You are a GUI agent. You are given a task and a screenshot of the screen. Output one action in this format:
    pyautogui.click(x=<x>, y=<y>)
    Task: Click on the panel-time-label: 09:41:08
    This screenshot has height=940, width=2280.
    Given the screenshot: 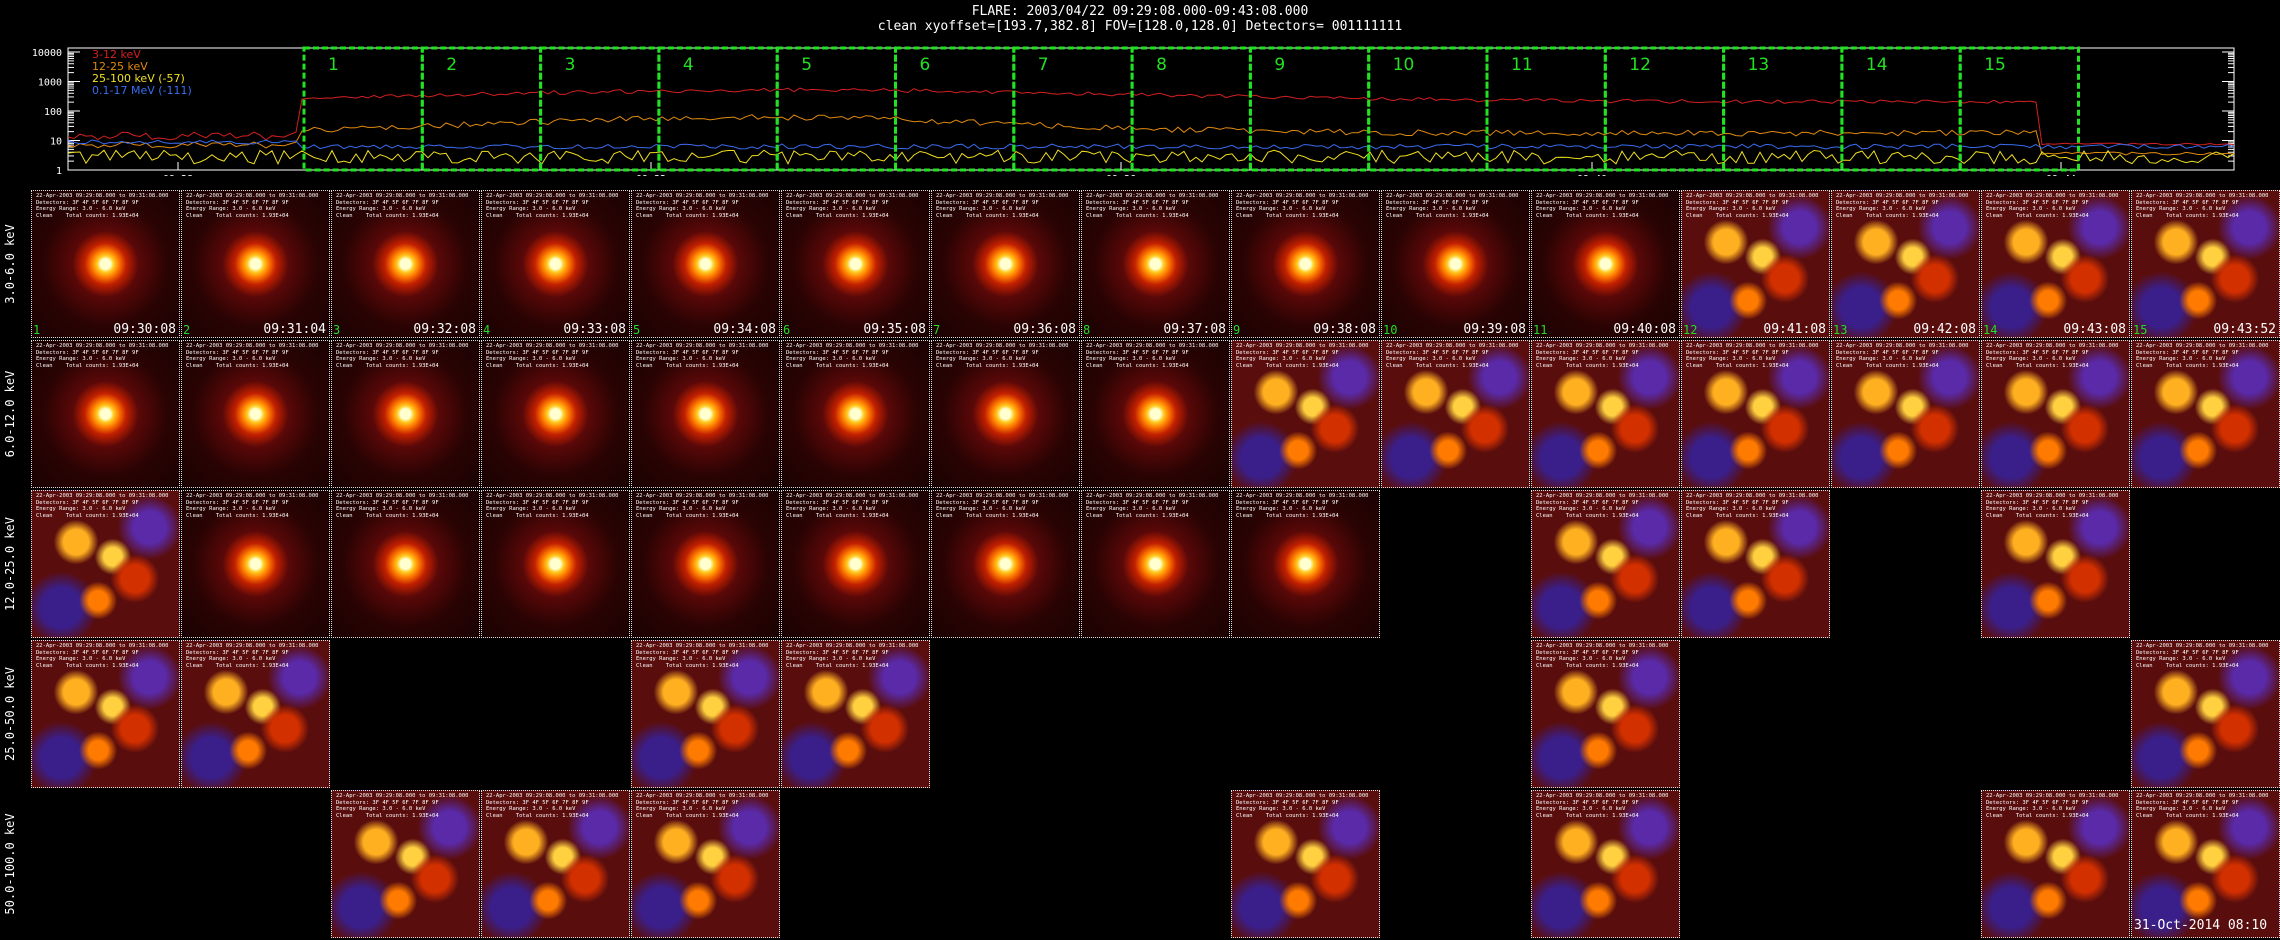 What is the action you would take?
    pyautogui.click(x=1794, y=329)
    